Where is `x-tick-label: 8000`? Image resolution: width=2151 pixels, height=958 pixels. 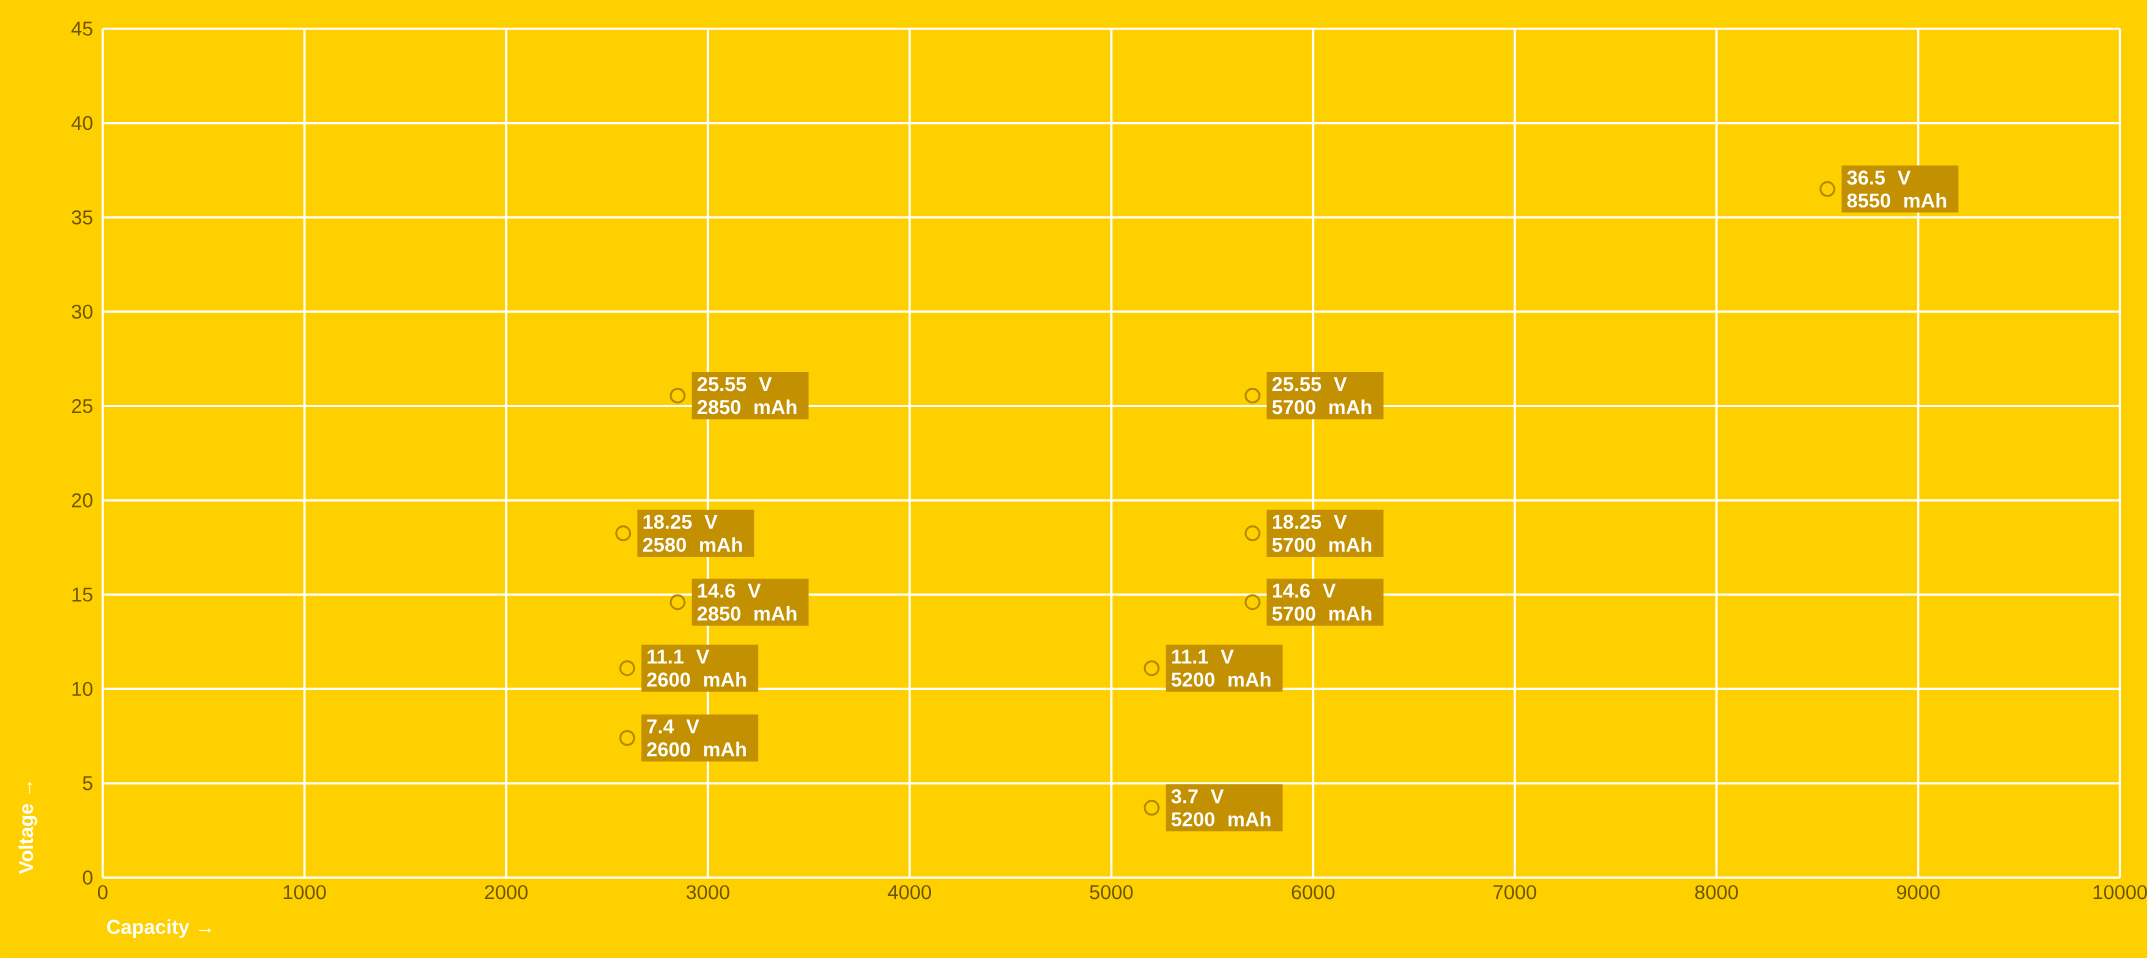
x-tick-label: 8000 is located at coordinates (1716, 892).